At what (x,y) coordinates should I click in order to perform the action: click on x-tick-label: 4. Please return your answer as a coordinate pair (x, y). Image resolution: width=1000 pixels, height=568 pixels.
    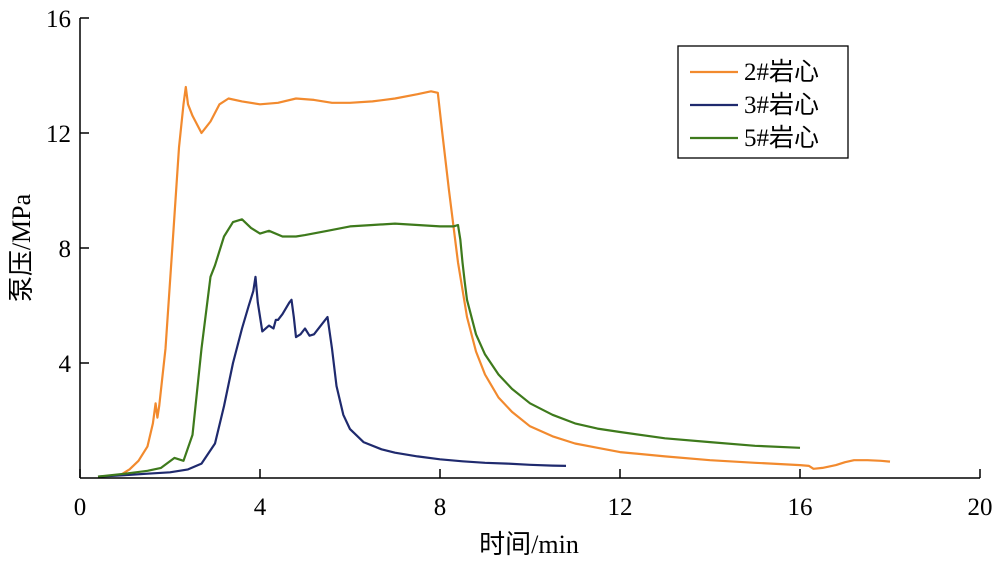
    Looking at the image, I should click on (260, 507).